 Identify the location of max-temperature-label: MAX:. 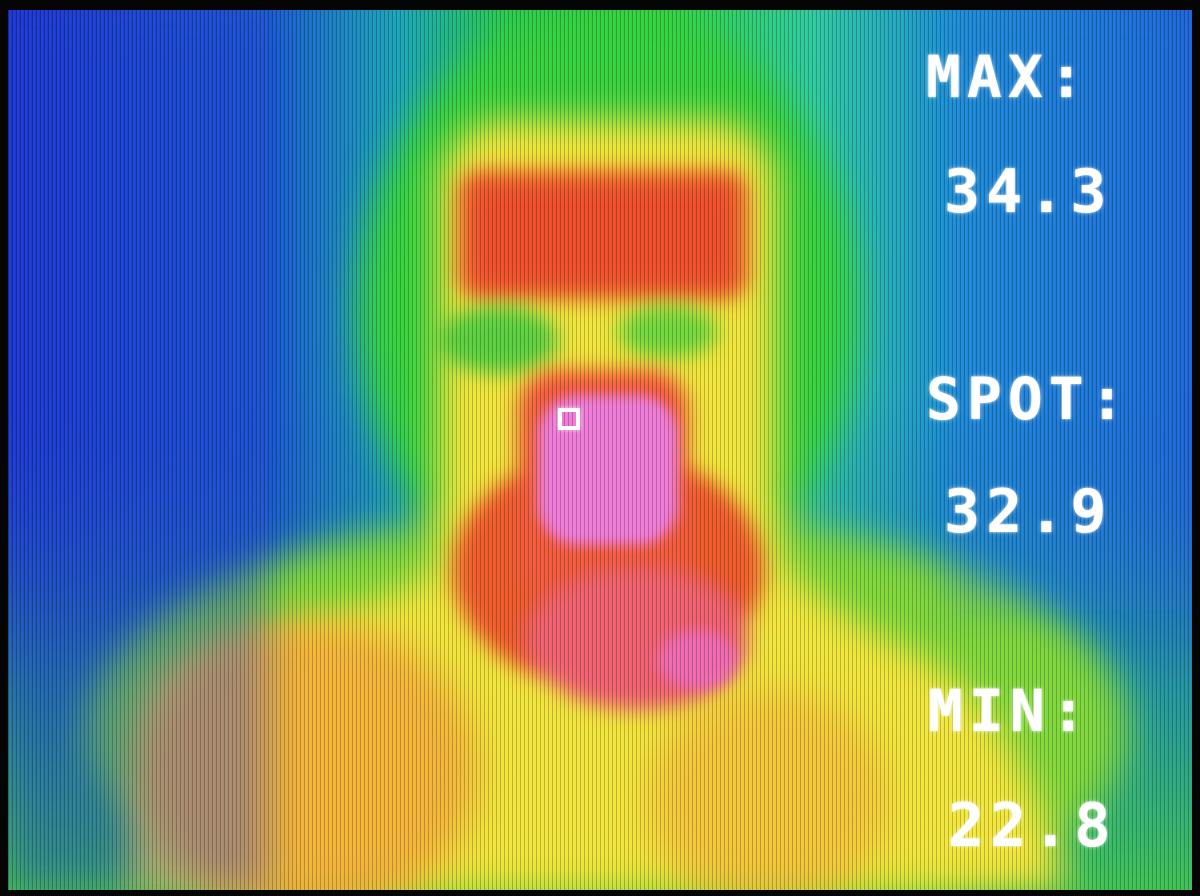
(1008, 77).